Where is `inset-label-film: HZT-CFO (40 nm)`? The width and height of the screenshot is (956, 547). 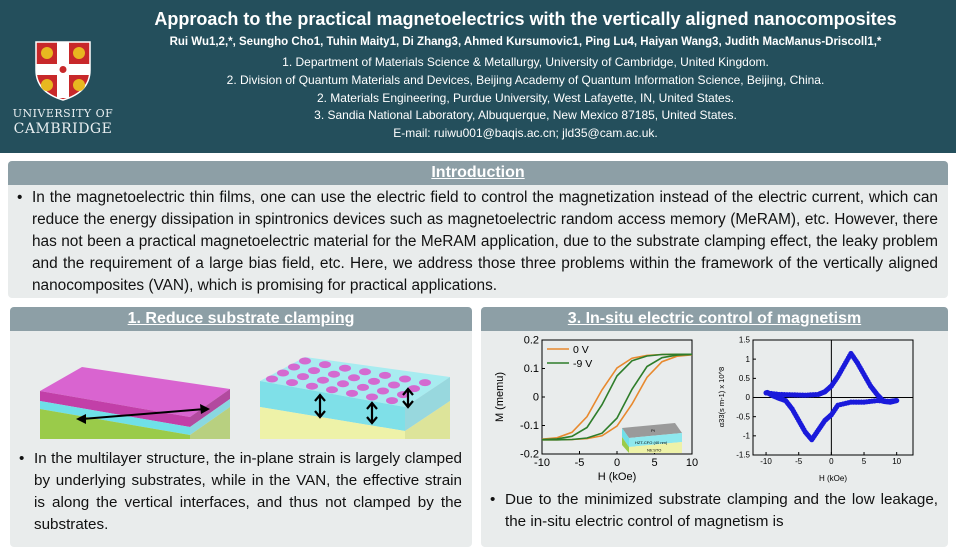
inset-label-film: HZT-CFO (40 nm) is located at coordinates (651, 442).